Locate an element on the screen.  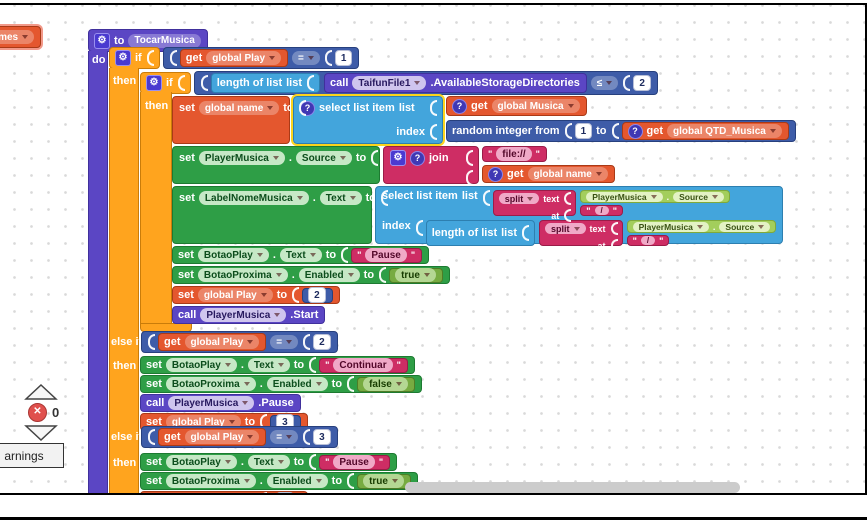
set-label-text-block: set LabelNomeMusica . Text to is located at coordinates (280, 215).